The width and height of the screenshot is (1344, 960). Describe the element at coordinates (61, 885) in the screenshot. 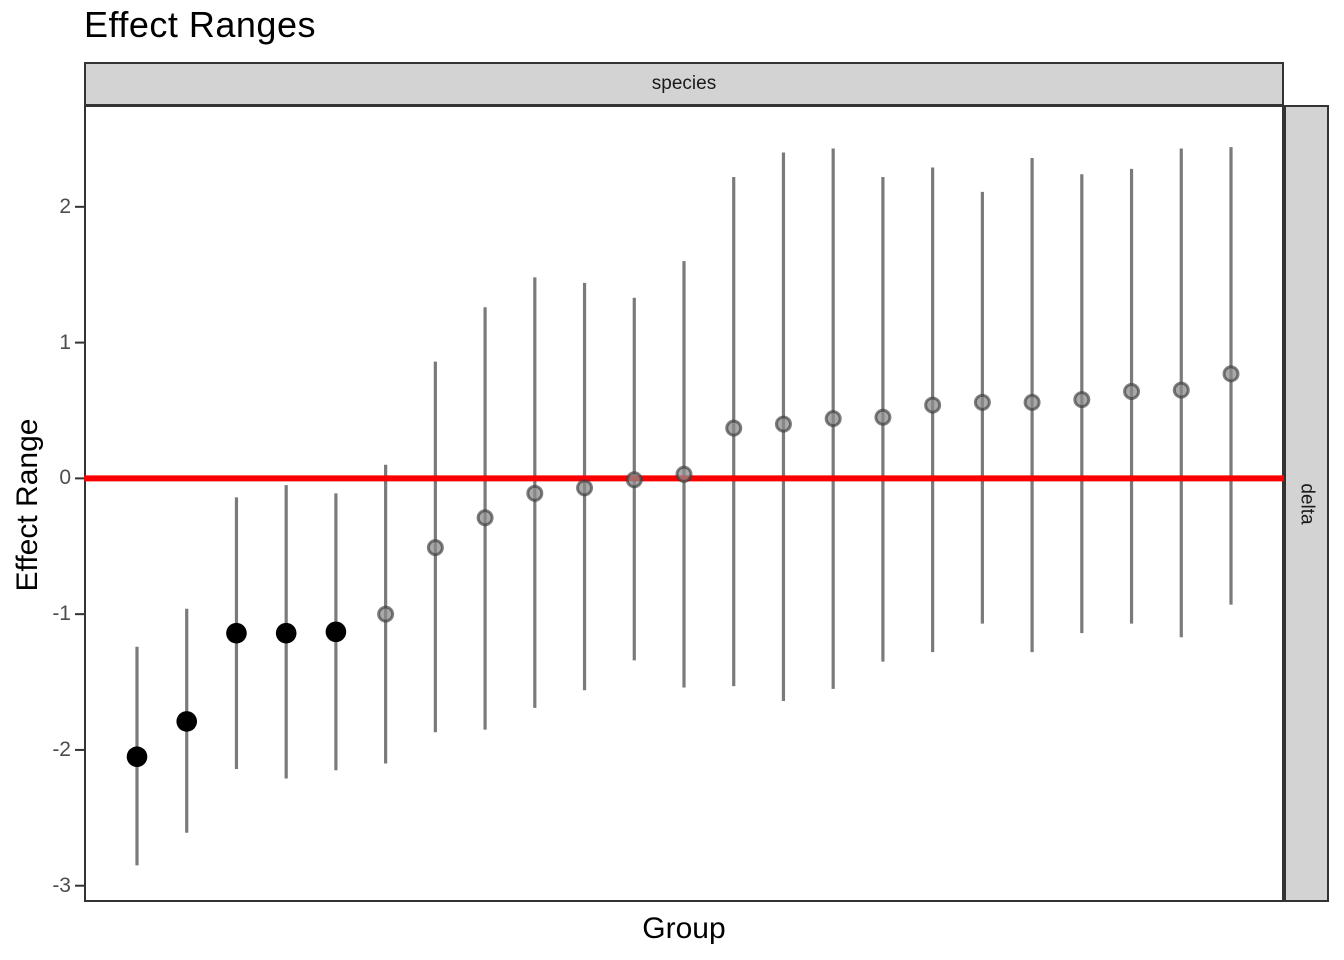

I see `y-tick-label: -3` at that location.